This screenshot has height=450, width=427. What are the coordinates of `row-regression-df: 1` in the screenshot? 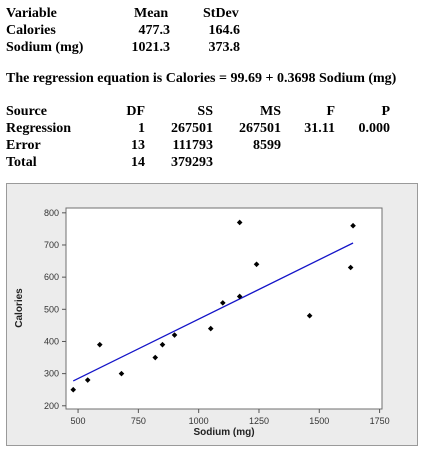 It's located at (141, 128).